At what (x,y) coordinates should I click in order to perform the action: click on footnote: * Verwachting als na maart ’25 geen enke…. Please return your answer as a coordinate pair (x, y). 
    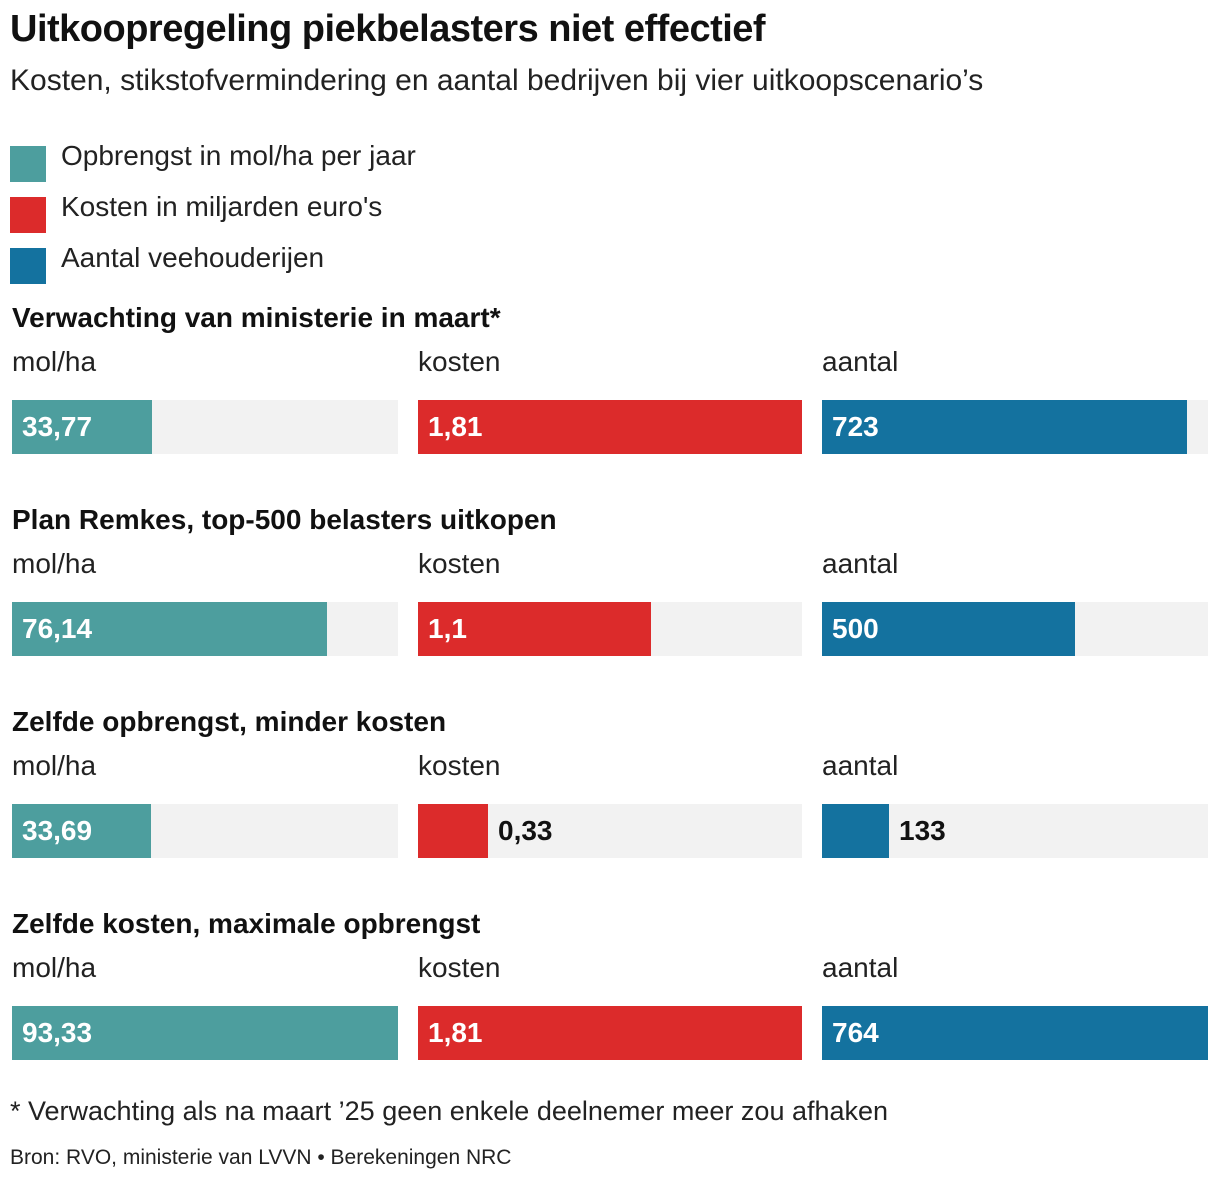
    Looking at the image, I should click on (449, 1111).